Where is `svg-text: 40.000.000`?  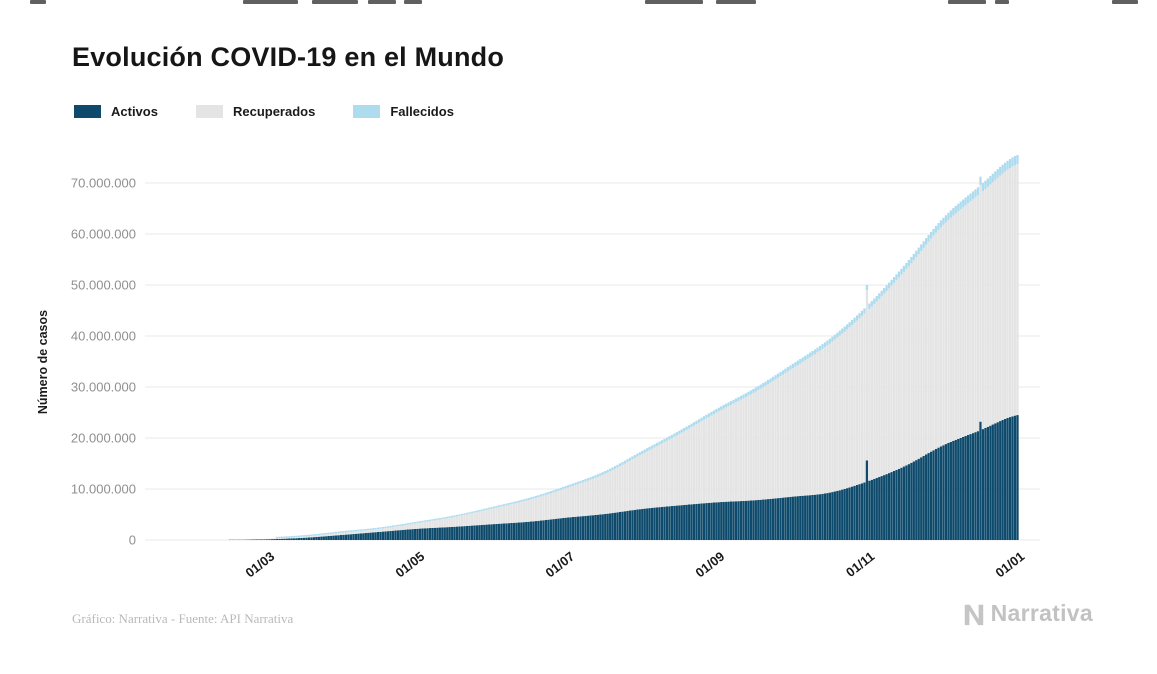
svg-text: 40.000.000 is located at coordinates (103, 336).